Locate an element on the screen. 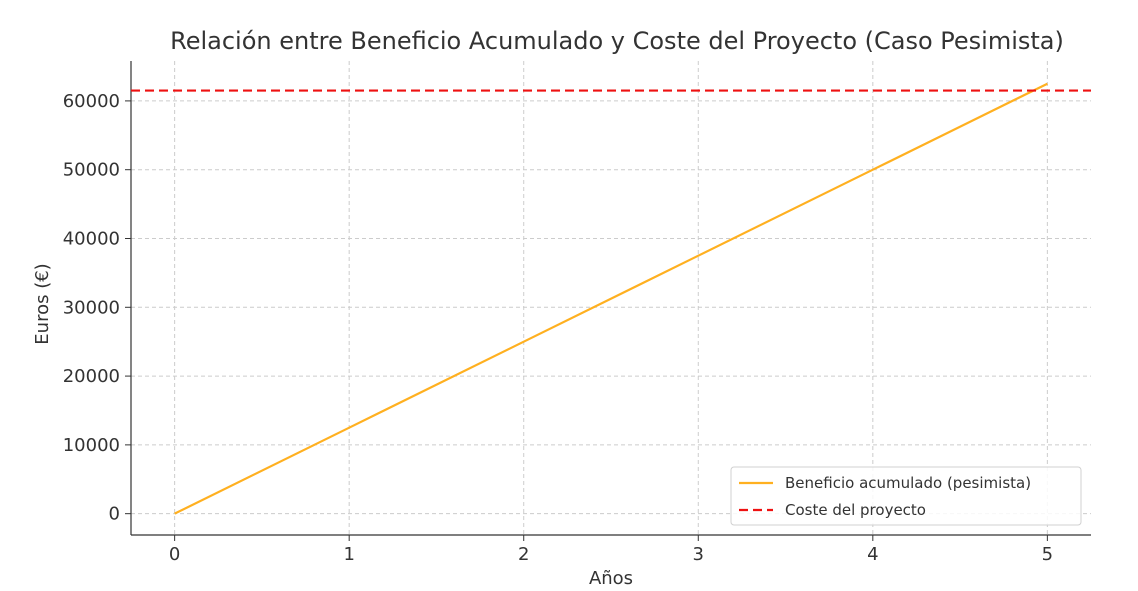  legend-box is located at coordinates (906, 496).